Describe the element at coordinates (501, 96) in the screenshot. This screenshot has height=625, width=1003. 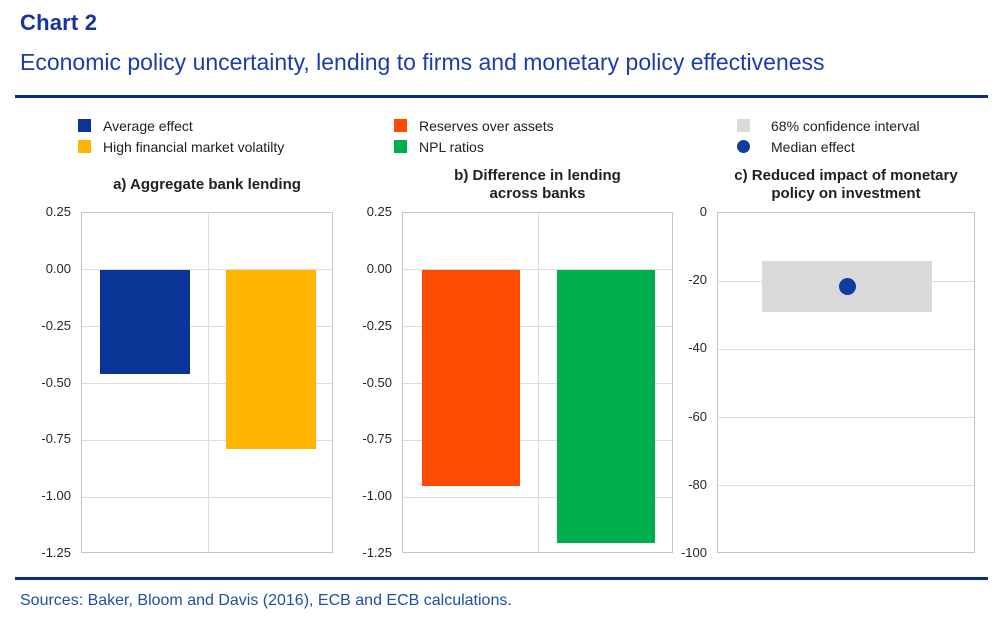
I see `top-divider` at that location.